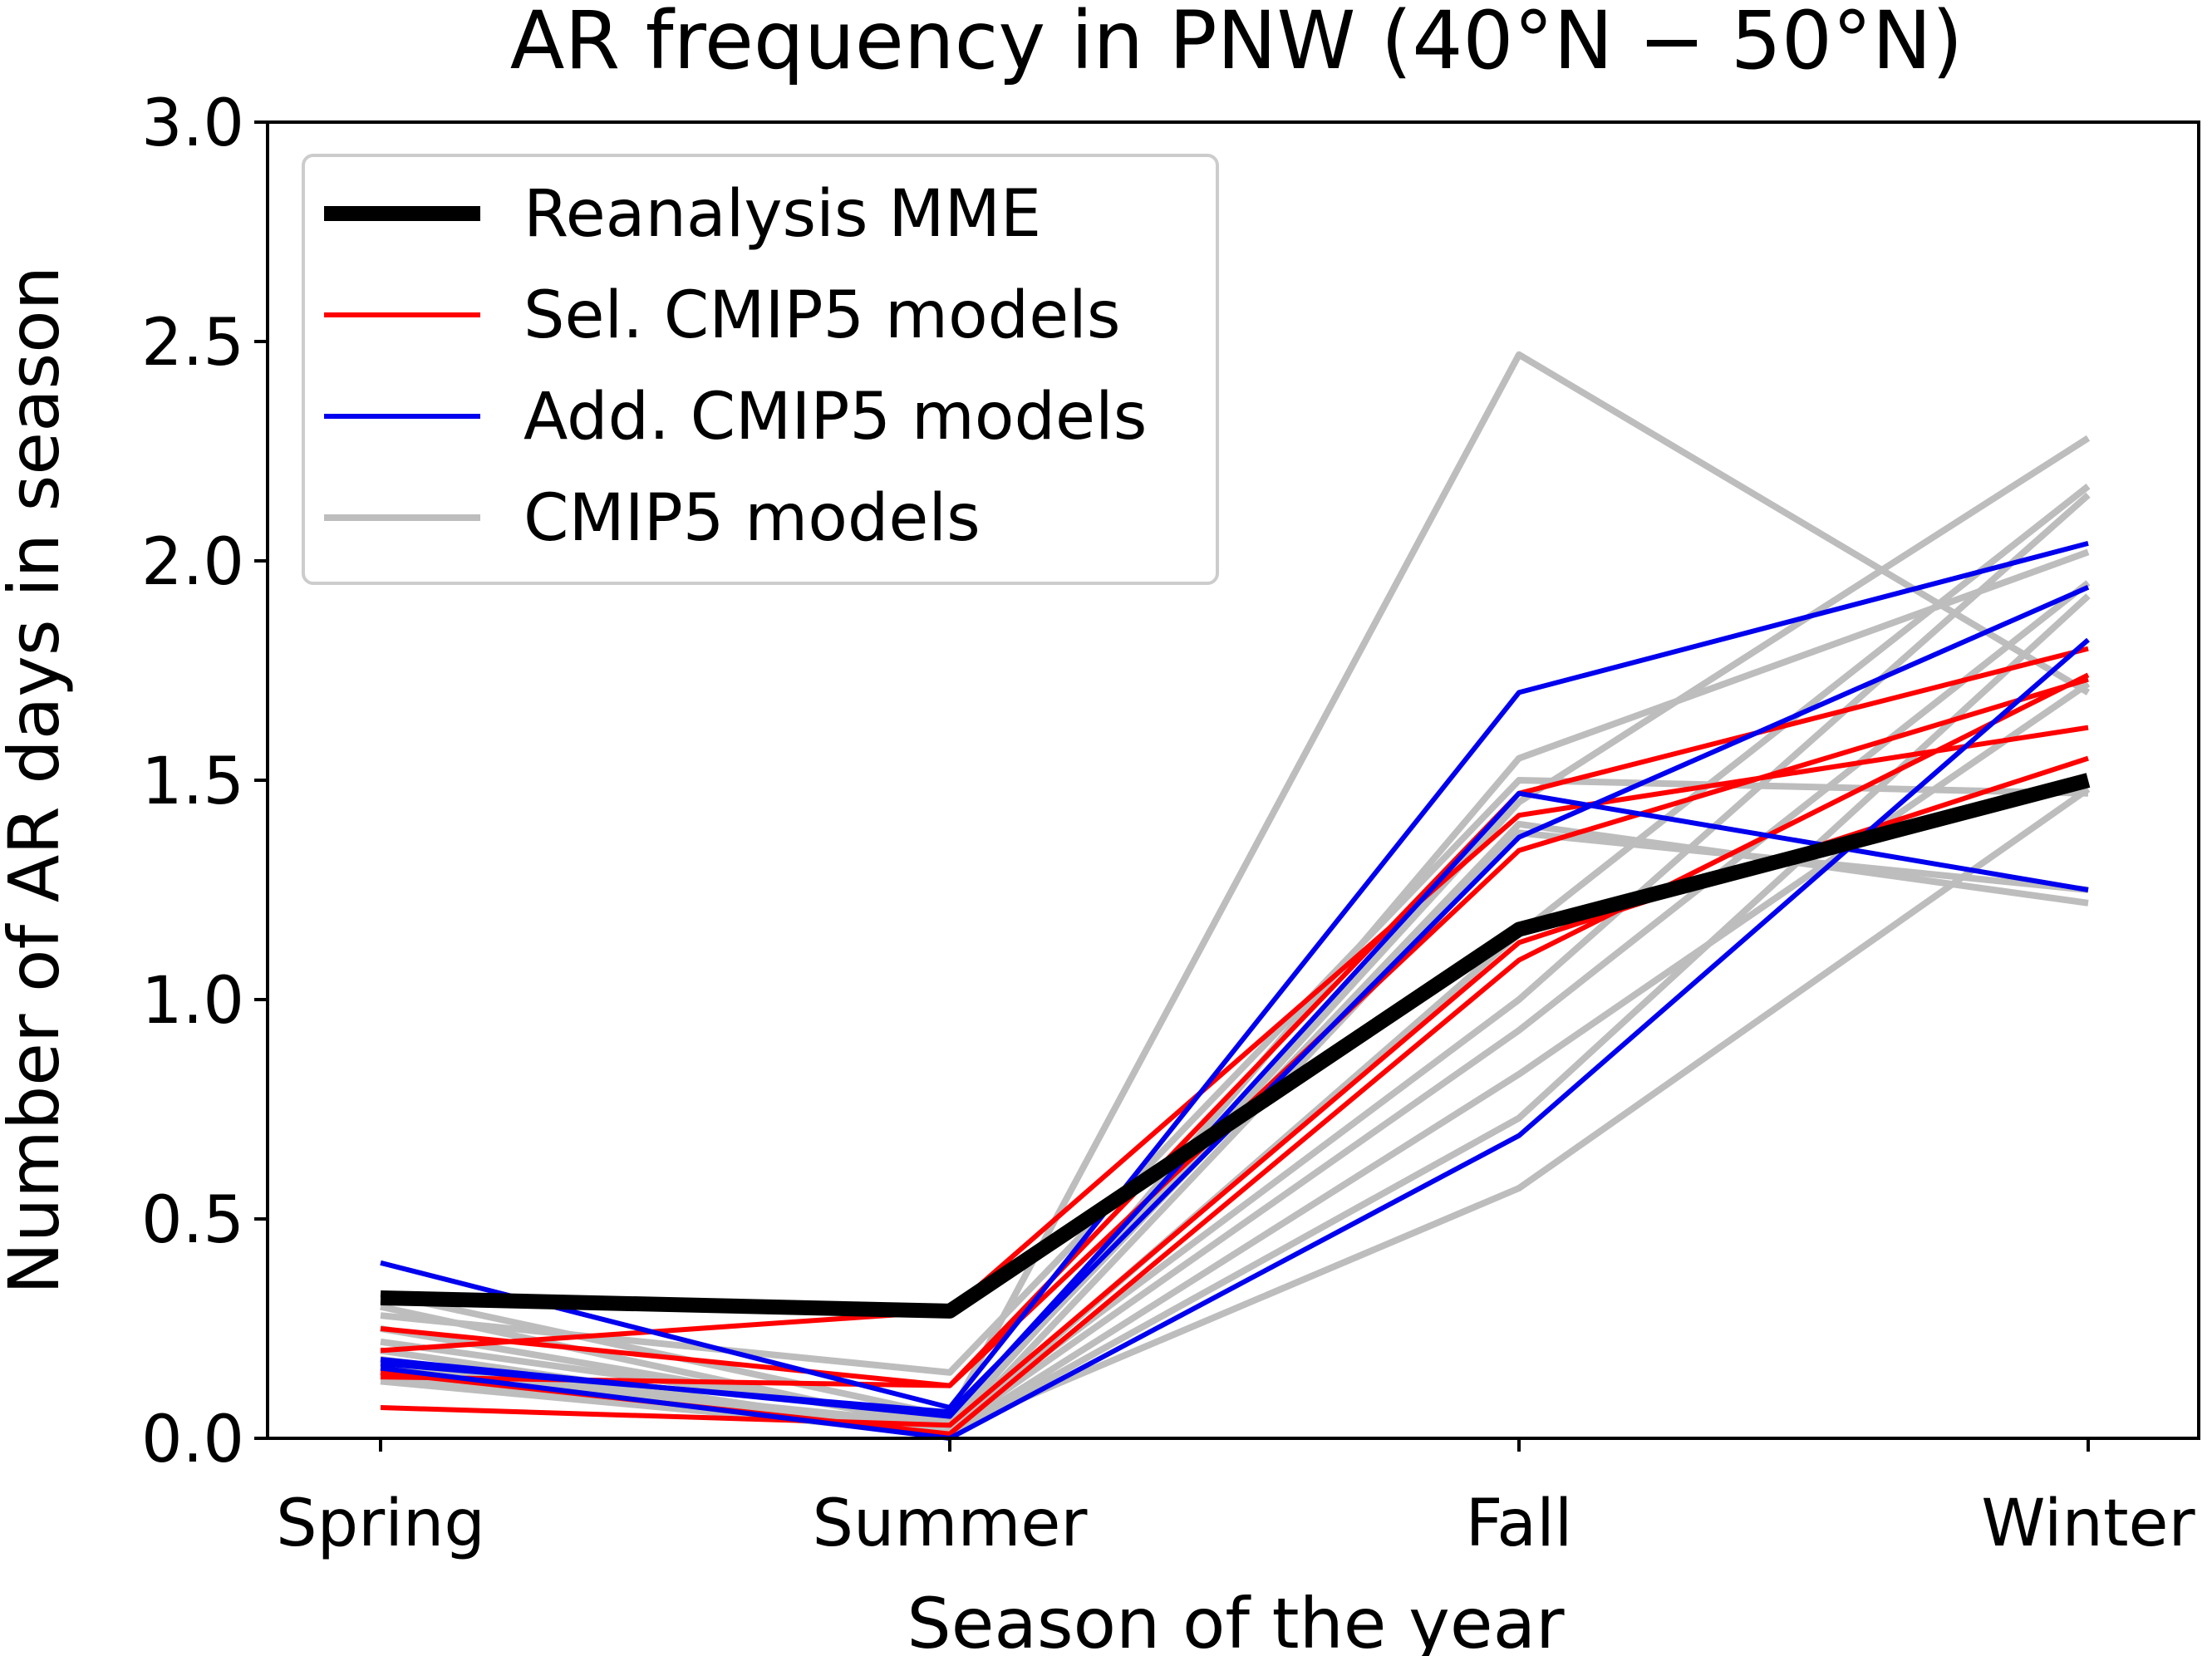  Describe the element at coordinates (192, 562) in the screenshot. I see `y-tick-label: 2.0` at that location.